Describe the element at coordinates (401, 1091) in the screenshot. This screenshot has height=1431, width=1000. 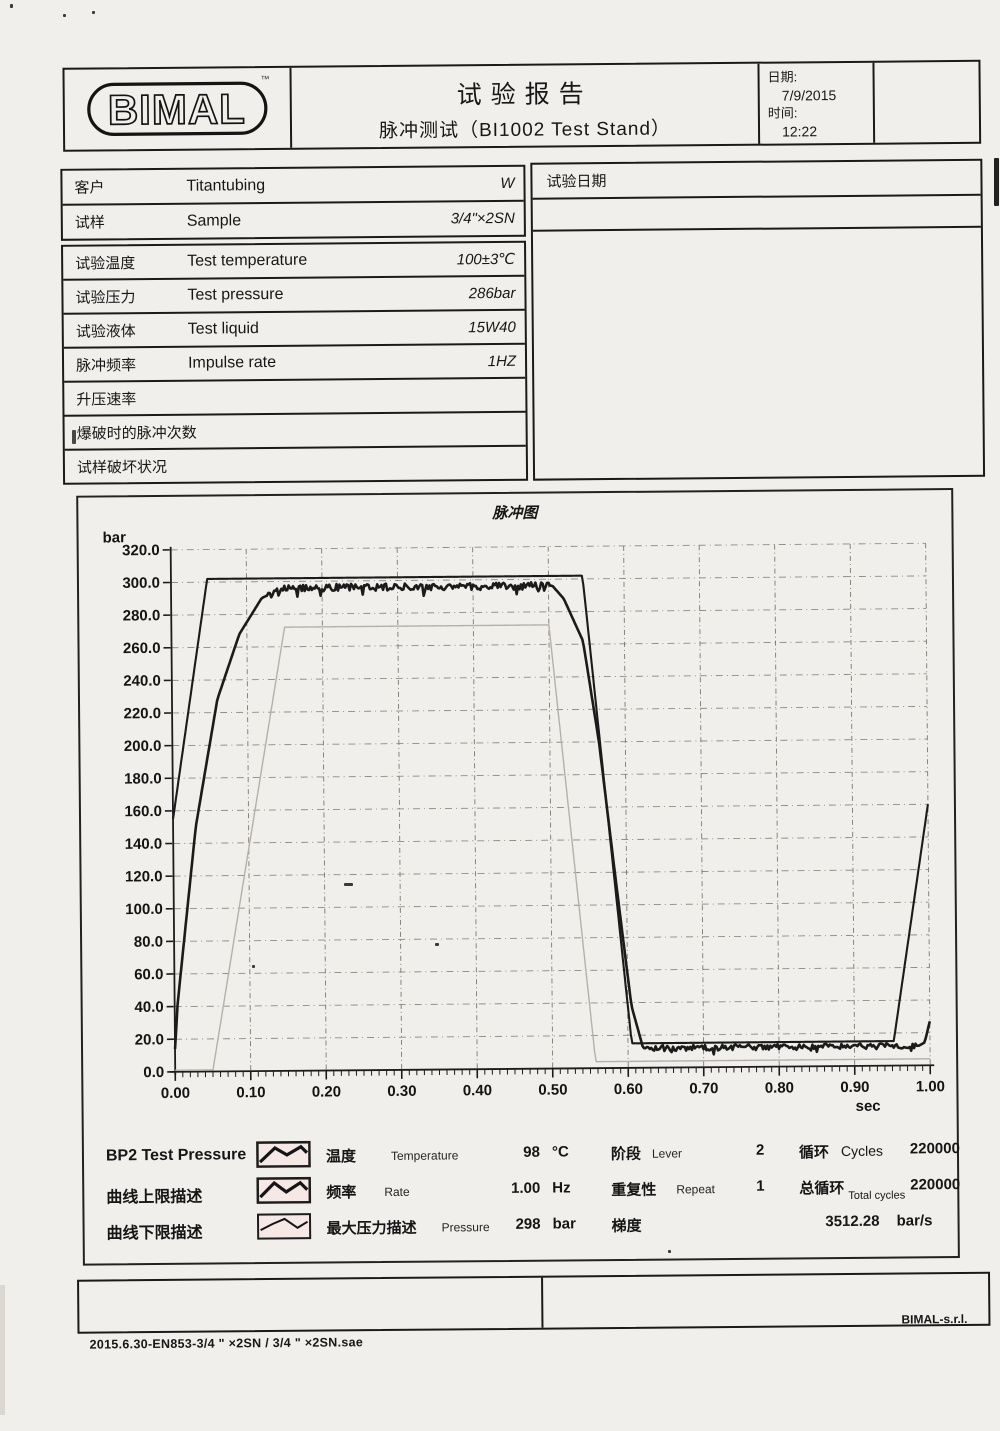
I see `svg-text: 0.30` at that location.